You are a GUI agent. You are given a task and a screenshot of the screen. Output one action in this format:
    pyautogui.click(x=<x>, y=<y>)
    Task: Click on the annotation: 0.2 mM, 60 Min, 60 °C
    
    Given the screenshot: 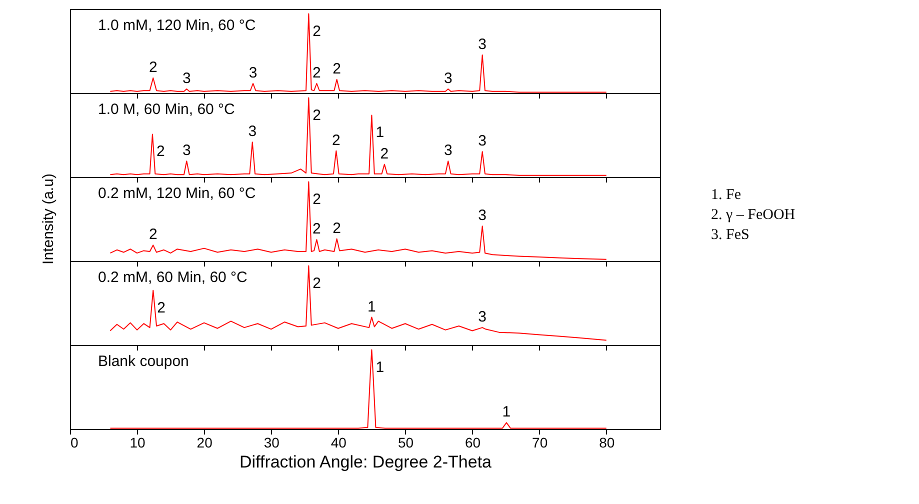 What is the action you would take?
    pyautogui.click(x=173, y=277)
    